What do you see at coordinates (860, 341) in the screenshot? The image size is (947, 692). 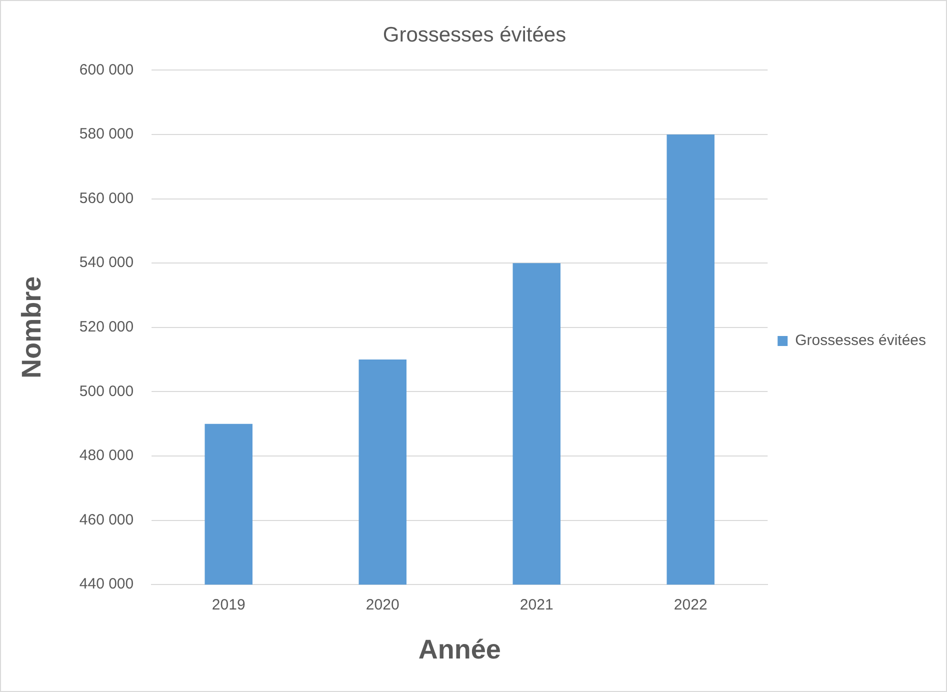 I see `legend-label: Grossesses évitées` at bounding box center [860, 341].